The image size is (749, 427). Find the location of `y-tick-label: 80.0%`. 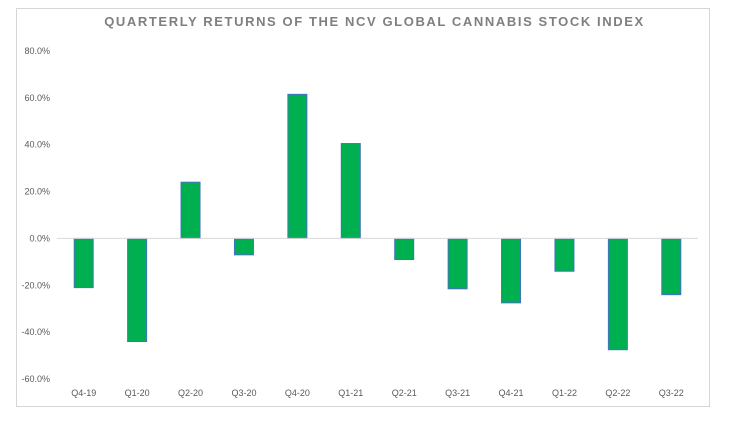

y-tick-label: 80.0% is located at coordinates (37, 51).